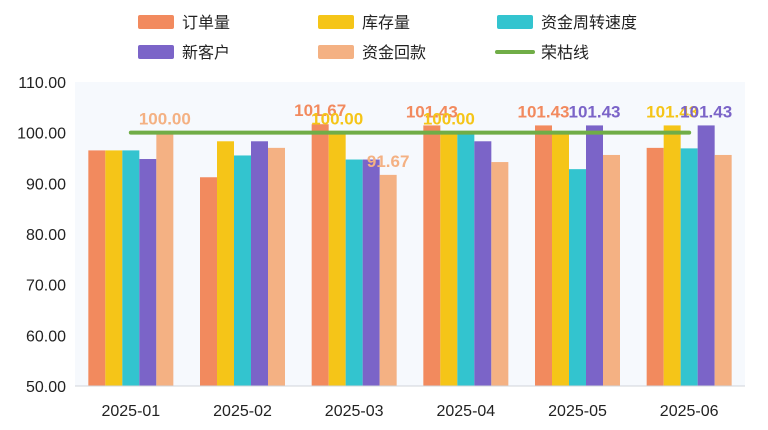  What do you see at coordinates (42, 83) in the screenshot?
I see `y-tick-label: 110.00` at bounding box center [42, 83].